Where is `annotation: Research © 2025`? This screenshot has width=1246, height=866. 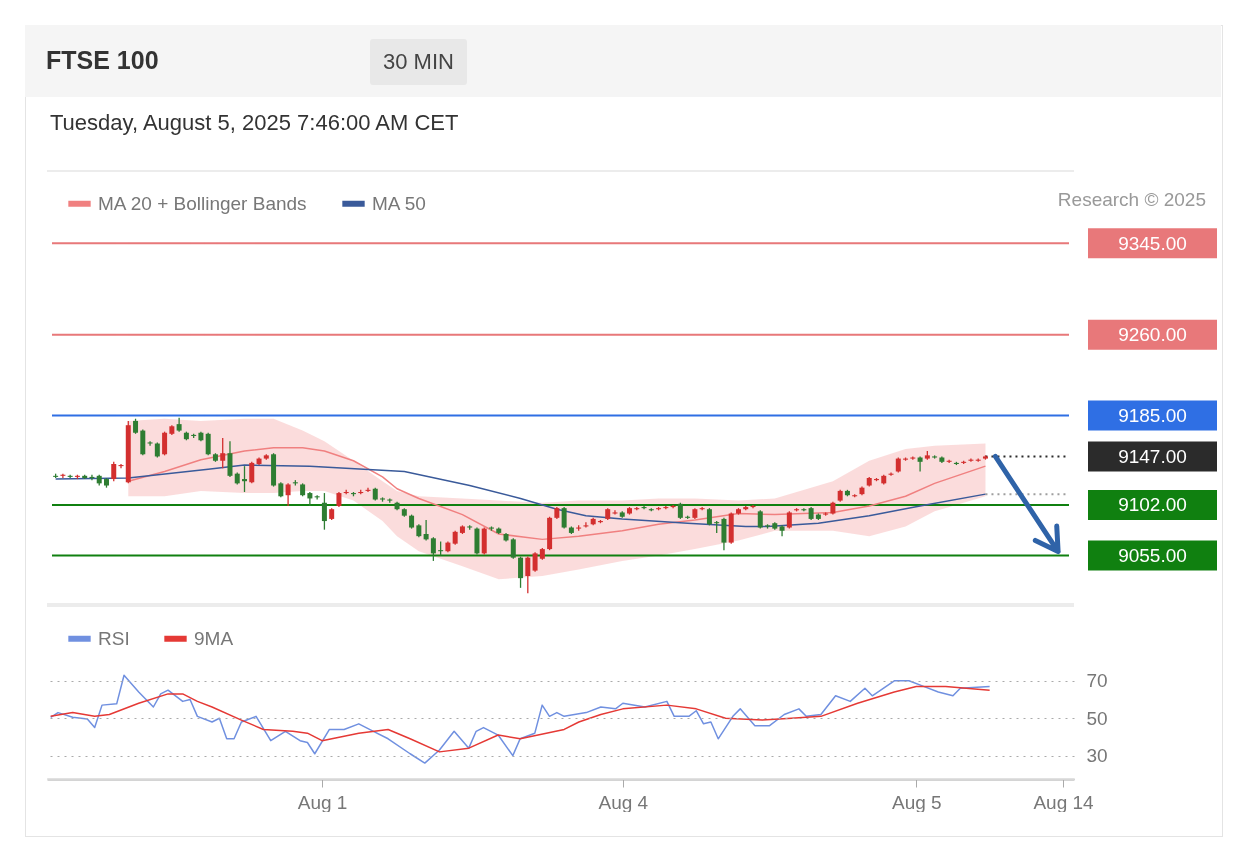
annotation: Research © 2025 is located at coordinates (1131, 199).